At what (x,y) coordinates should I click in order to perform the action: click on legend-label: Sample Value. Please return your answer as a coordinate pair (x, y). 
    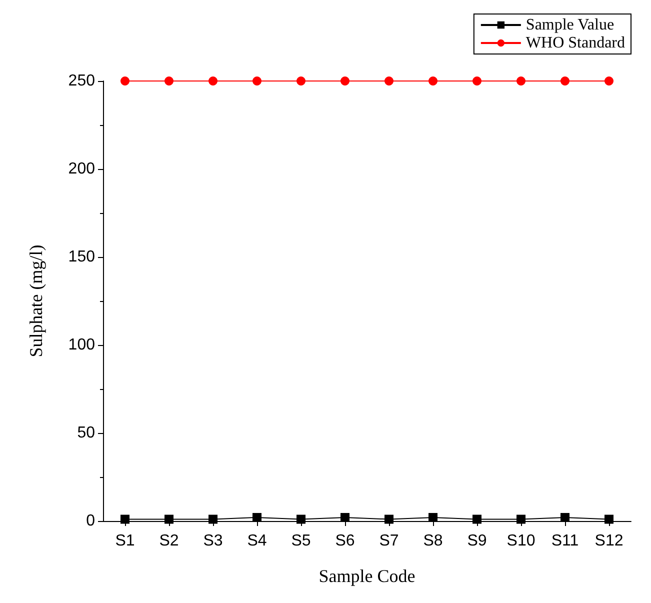
    Looking at the image, I should click on (570, 25).